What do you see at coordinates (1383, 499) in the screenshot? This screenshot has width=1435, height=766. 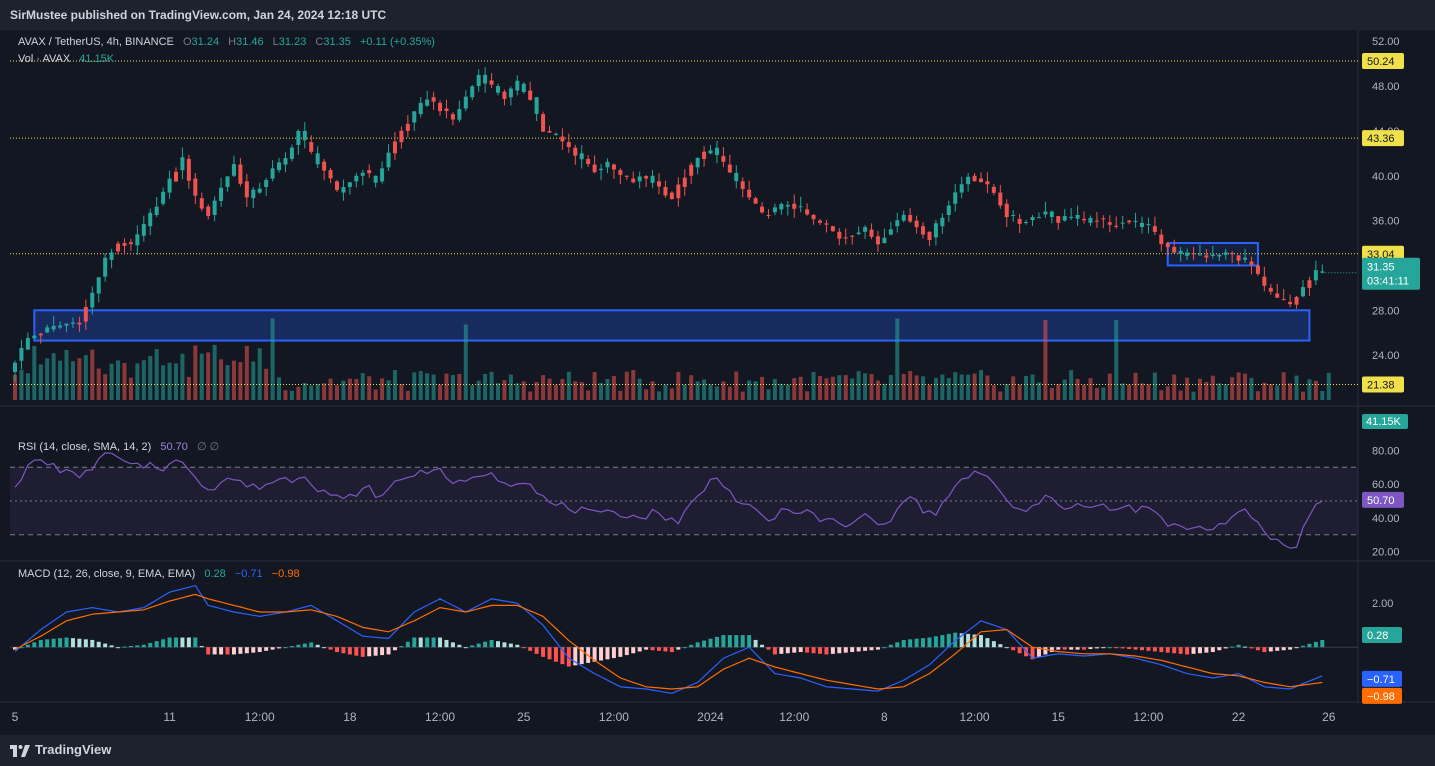 I see `rsi-last-bg` at bounding box center [1383, 499].